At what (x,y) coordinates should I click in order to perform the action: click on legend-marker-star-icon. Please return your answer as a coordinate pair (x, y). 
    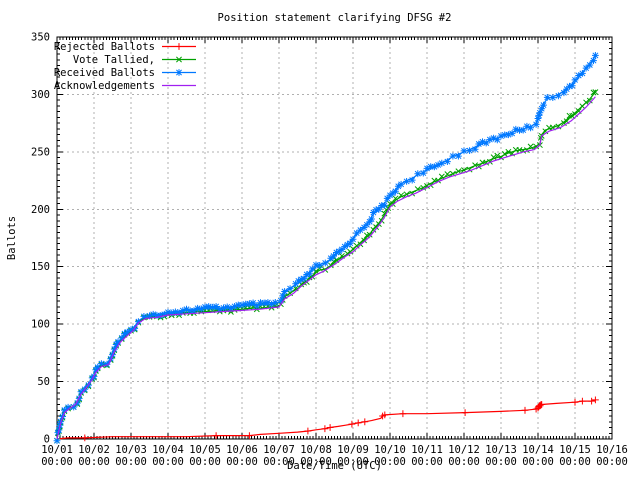
    Looking at the image, I should click on (179, 72).